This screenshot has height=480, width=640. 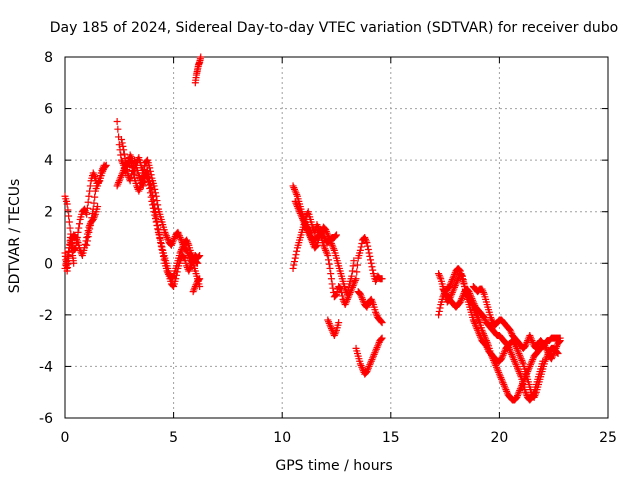 I want to click on y-axis-label: SDTVAR / TECUs, so click(x=15, y=236).